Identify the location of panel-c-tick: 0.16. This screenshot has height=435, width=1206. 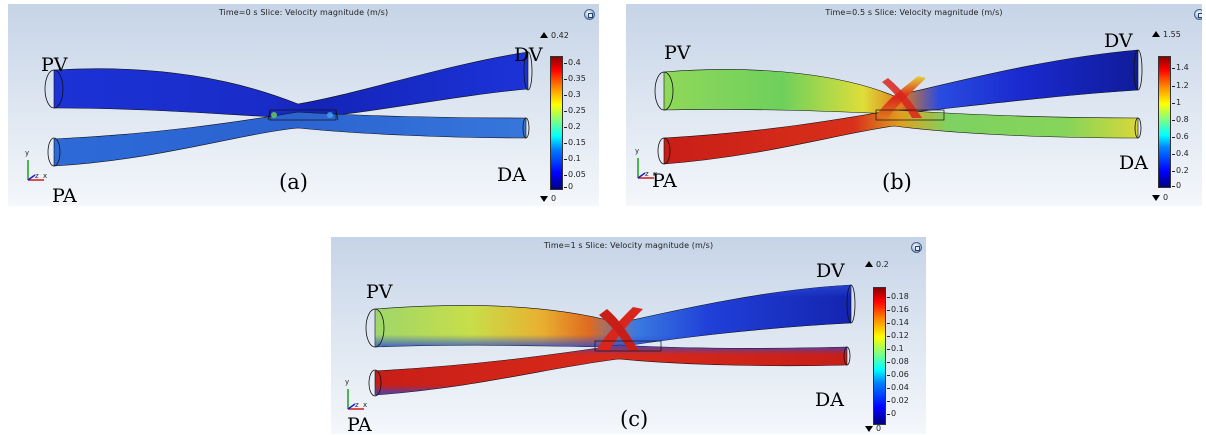
(898, 309).